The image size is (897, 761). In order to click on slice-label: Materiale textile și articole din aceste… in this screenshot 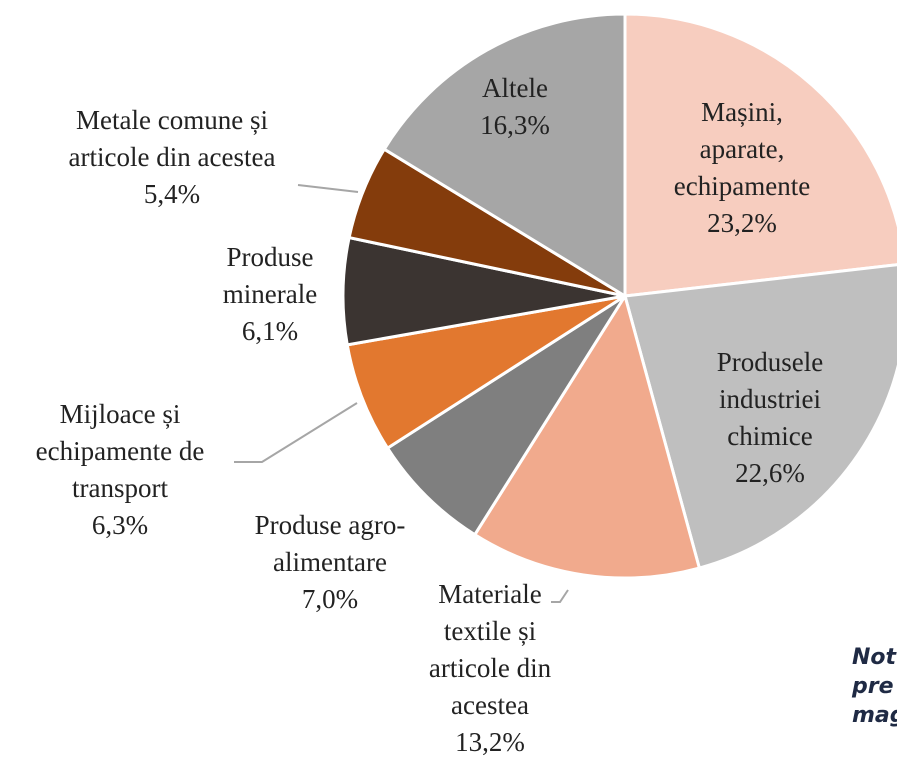, I will do `click(490, 668)`.